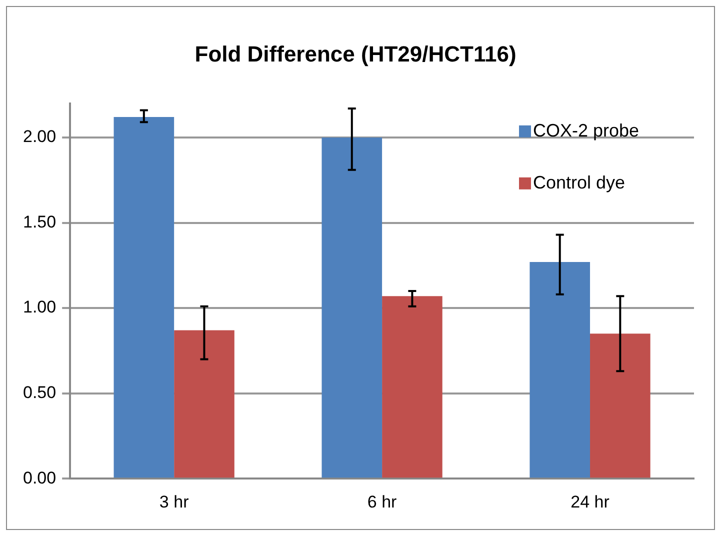 This screenshot has height=540, width=725. What do you see at coordinates (39, 136) in the screenshot?
I see `y-tick-label: 2.00` at bounding box center [39, 136].